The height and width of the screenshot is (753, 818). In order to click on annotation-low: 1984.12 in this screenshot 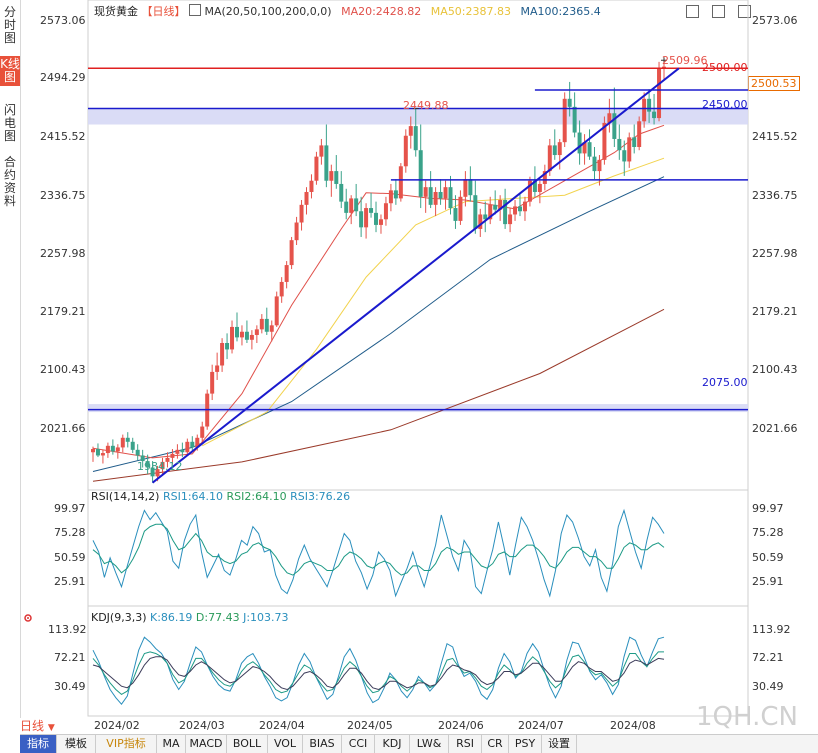, I will do `click(160, 466)`.